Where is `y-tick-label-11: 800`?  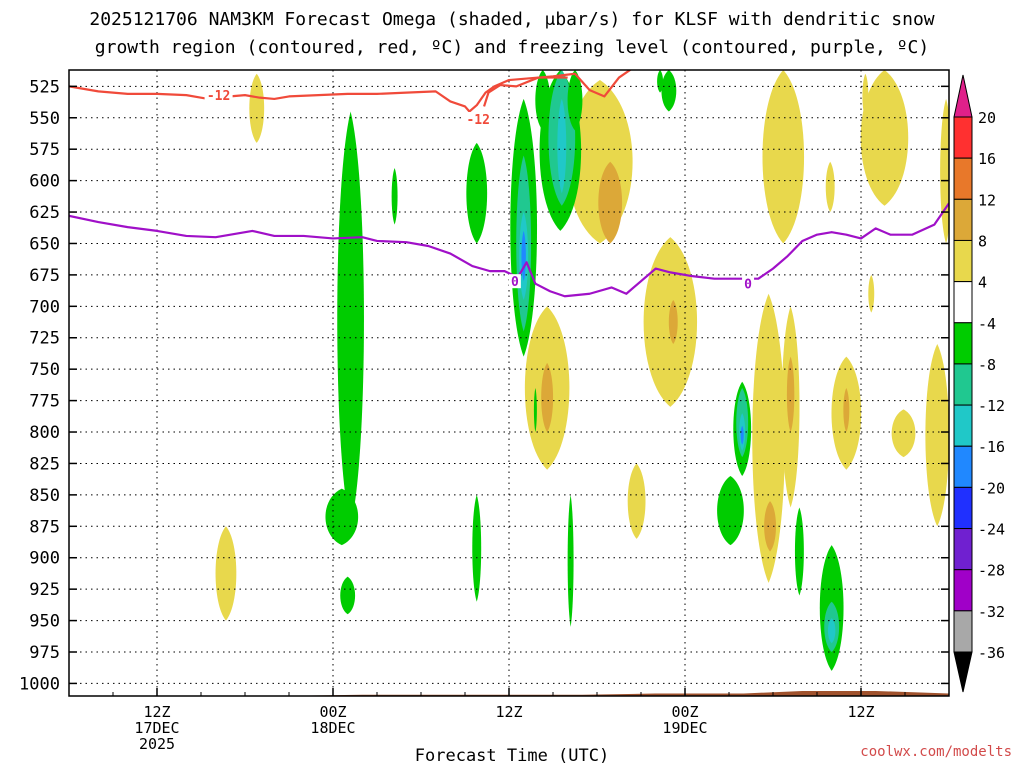 y-tick-label-11: 800 is located at coordinates (44, 433).